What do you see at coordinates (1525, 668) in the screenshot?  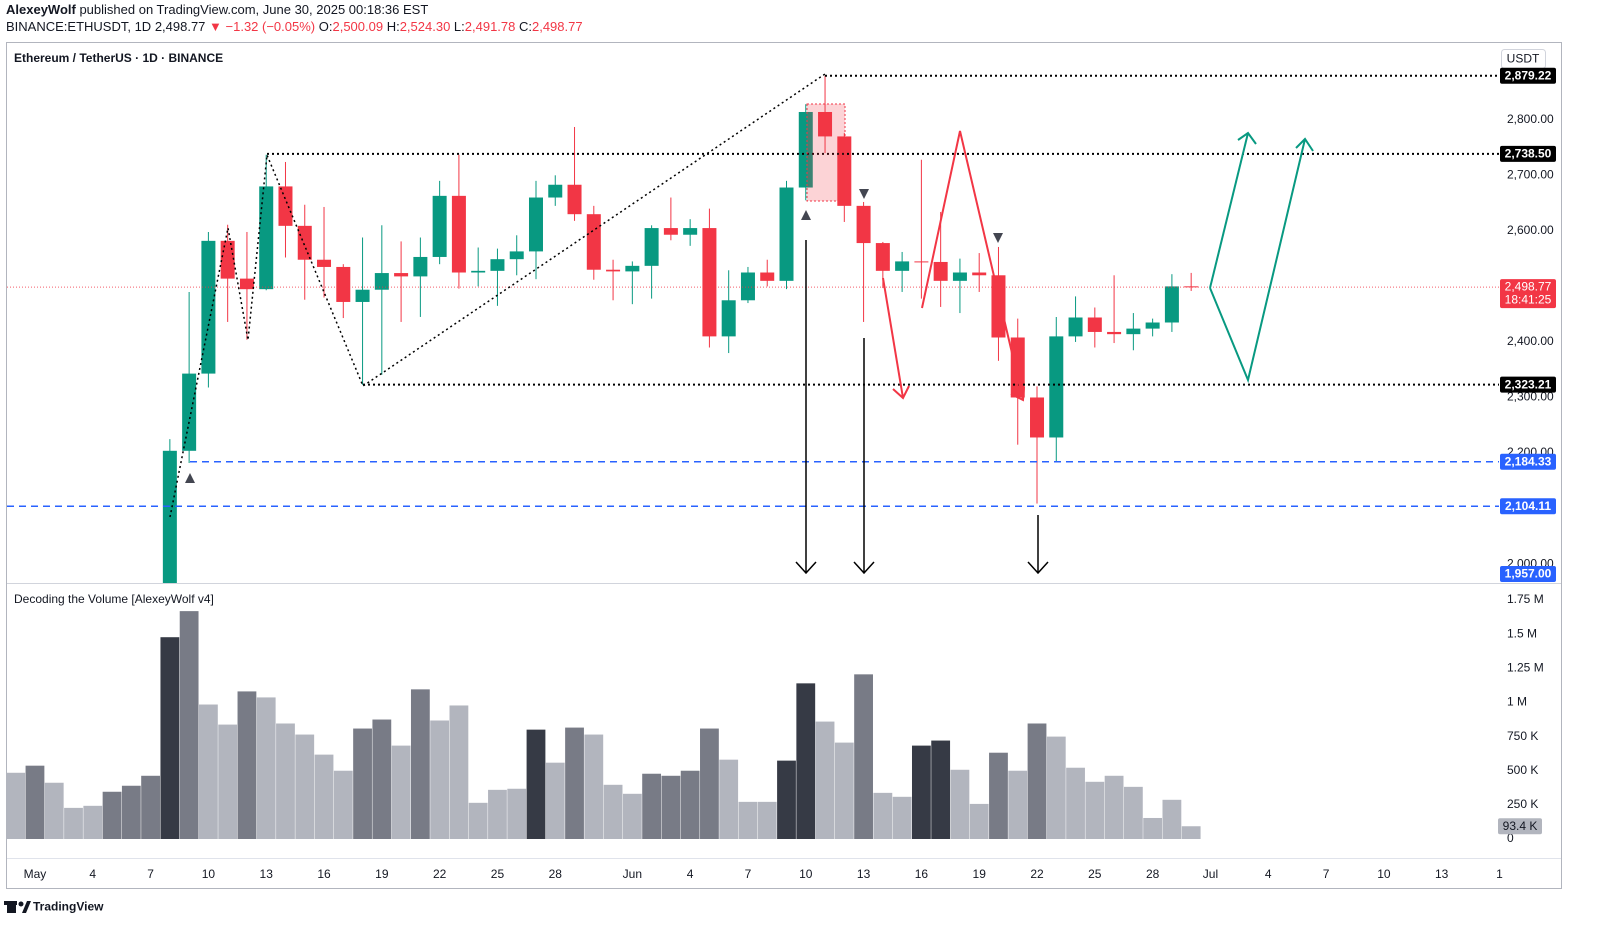 I see `volume-tick-label: 1.25 M` at bounding box center [1525, 668].